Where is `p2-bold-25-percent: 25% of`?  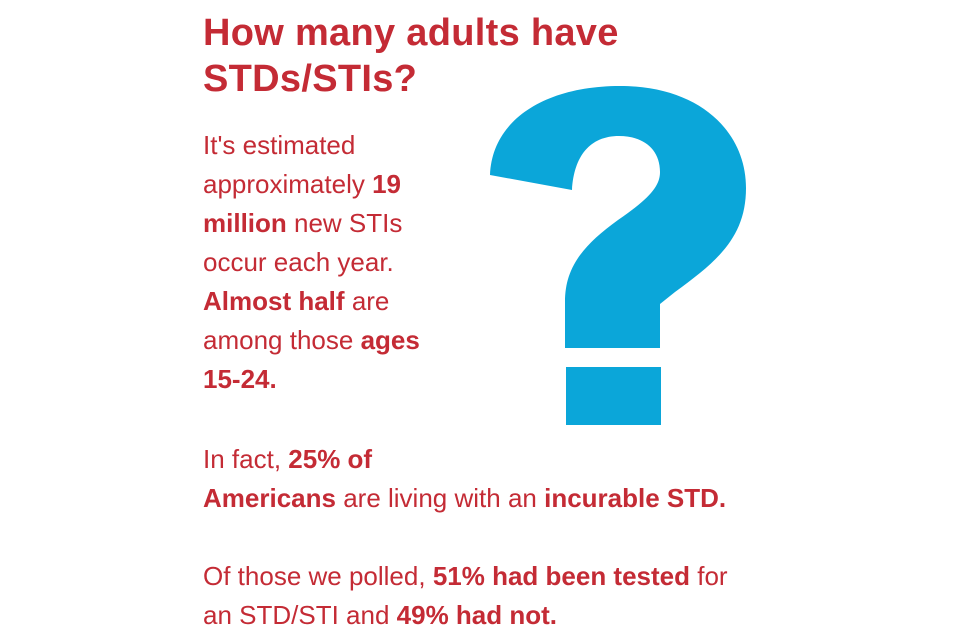 p2-bold-25-percent: 25% of is located at coordinates (330, 459).